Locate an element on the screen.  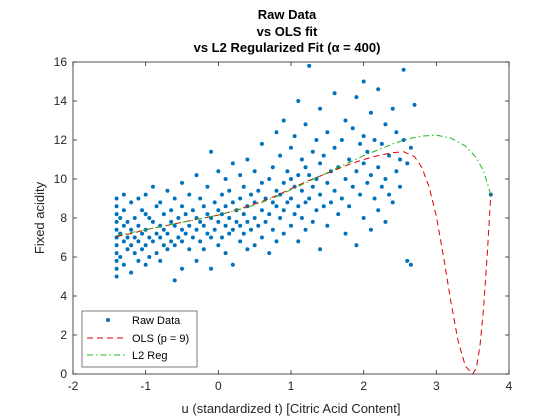
x-tick-label: -2 is located at coordinates (73, 386).